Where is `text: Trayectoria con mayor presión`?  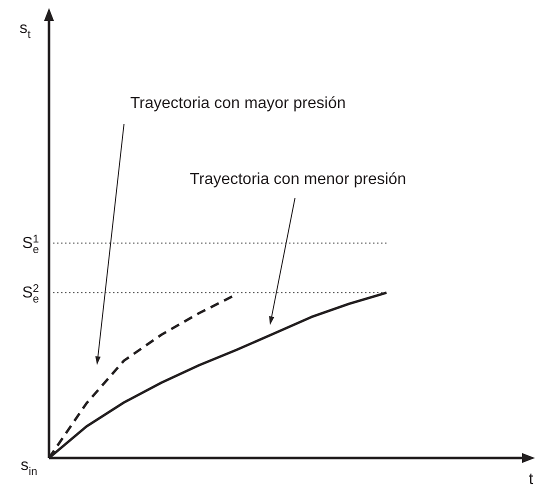
text: Trayectoria con mayor presión is located at coordinates (238, 103).